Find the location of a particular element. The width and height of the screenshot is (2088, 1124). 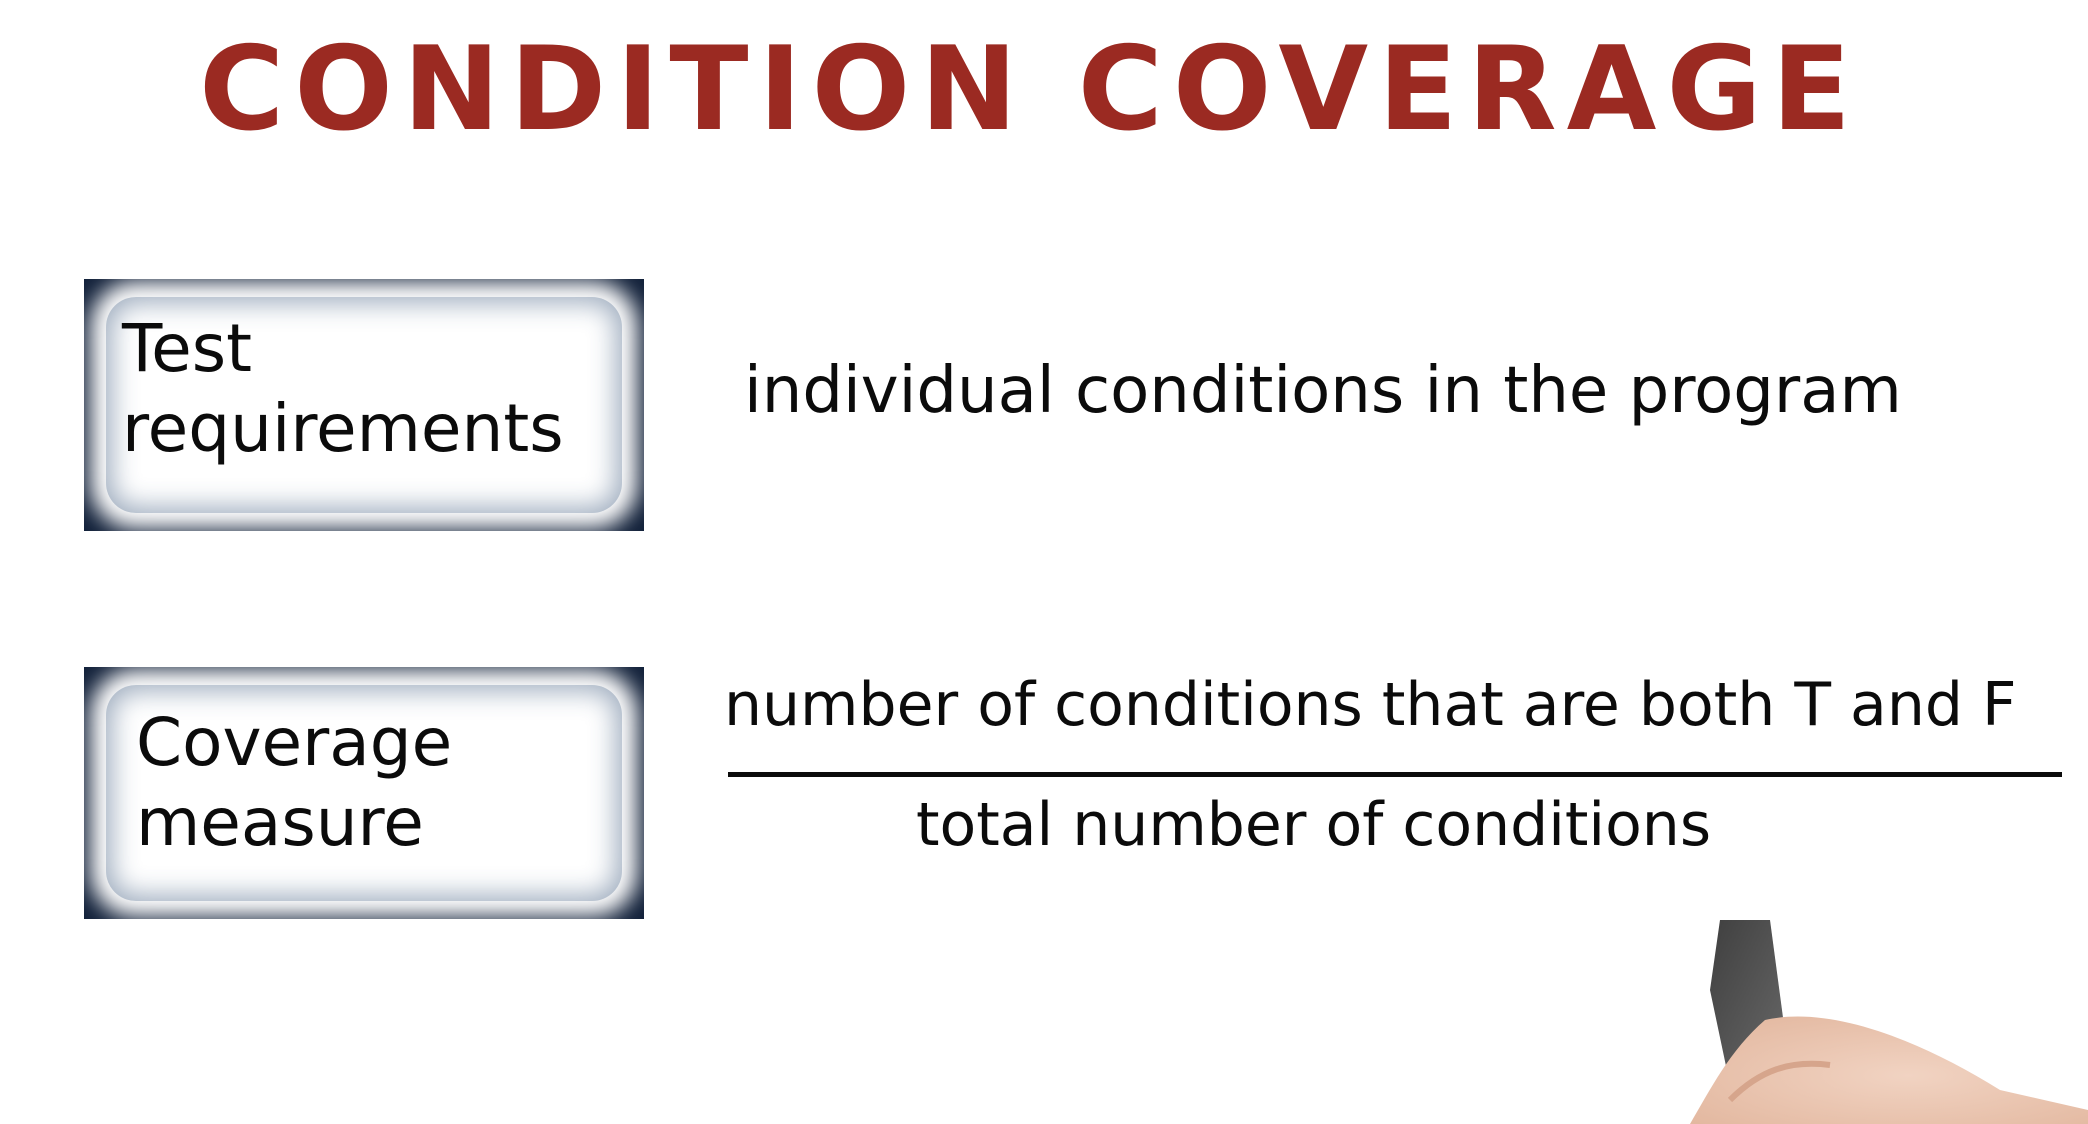

test-requirements-description: individual conditions in the program is located at coordinates (1323, 391).